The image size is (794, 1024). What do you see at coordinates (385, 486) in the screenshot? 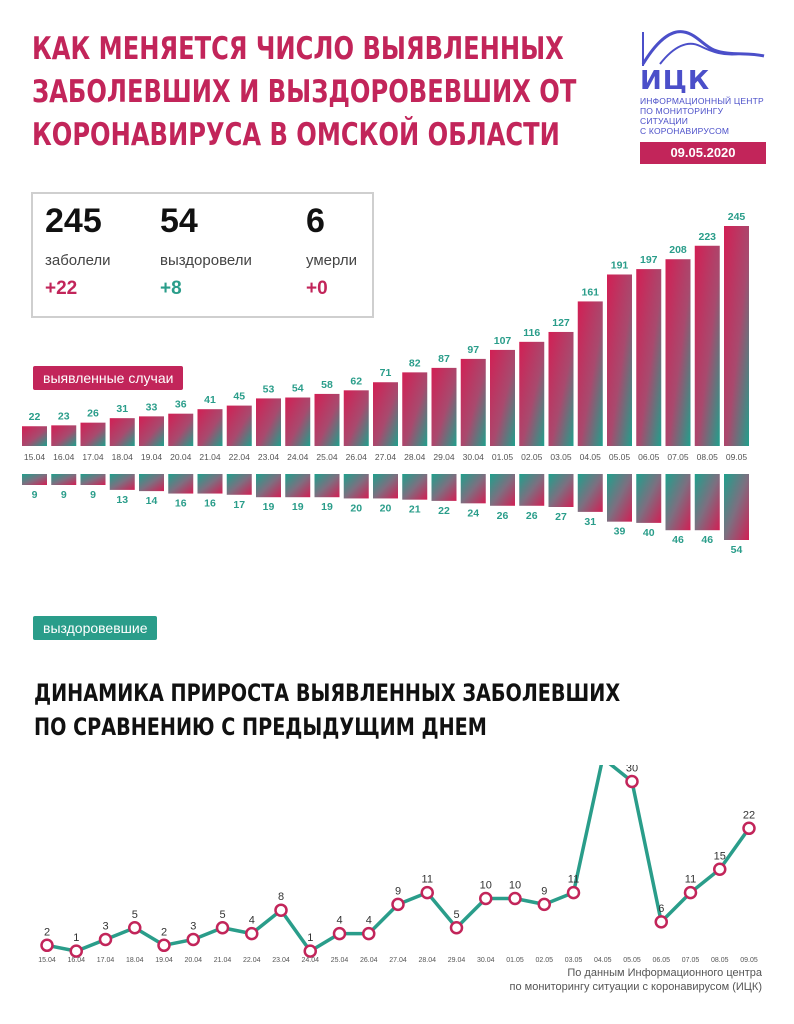
I see `recovered-bar-27.04` at bounding box center [385, 486].